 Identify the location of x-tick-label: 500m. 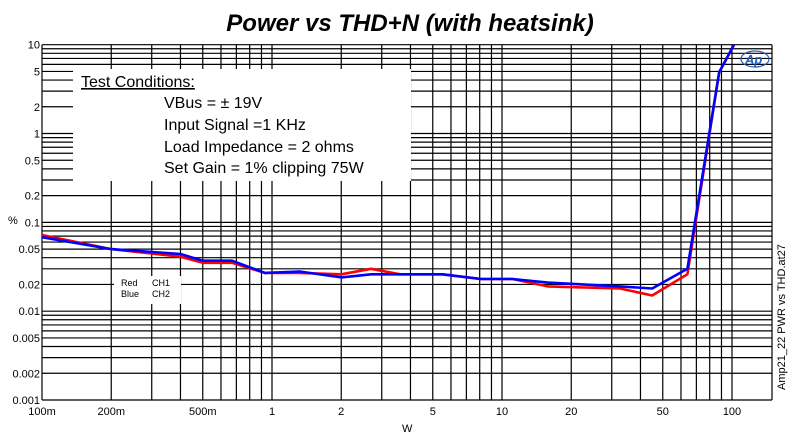
(203, 412).